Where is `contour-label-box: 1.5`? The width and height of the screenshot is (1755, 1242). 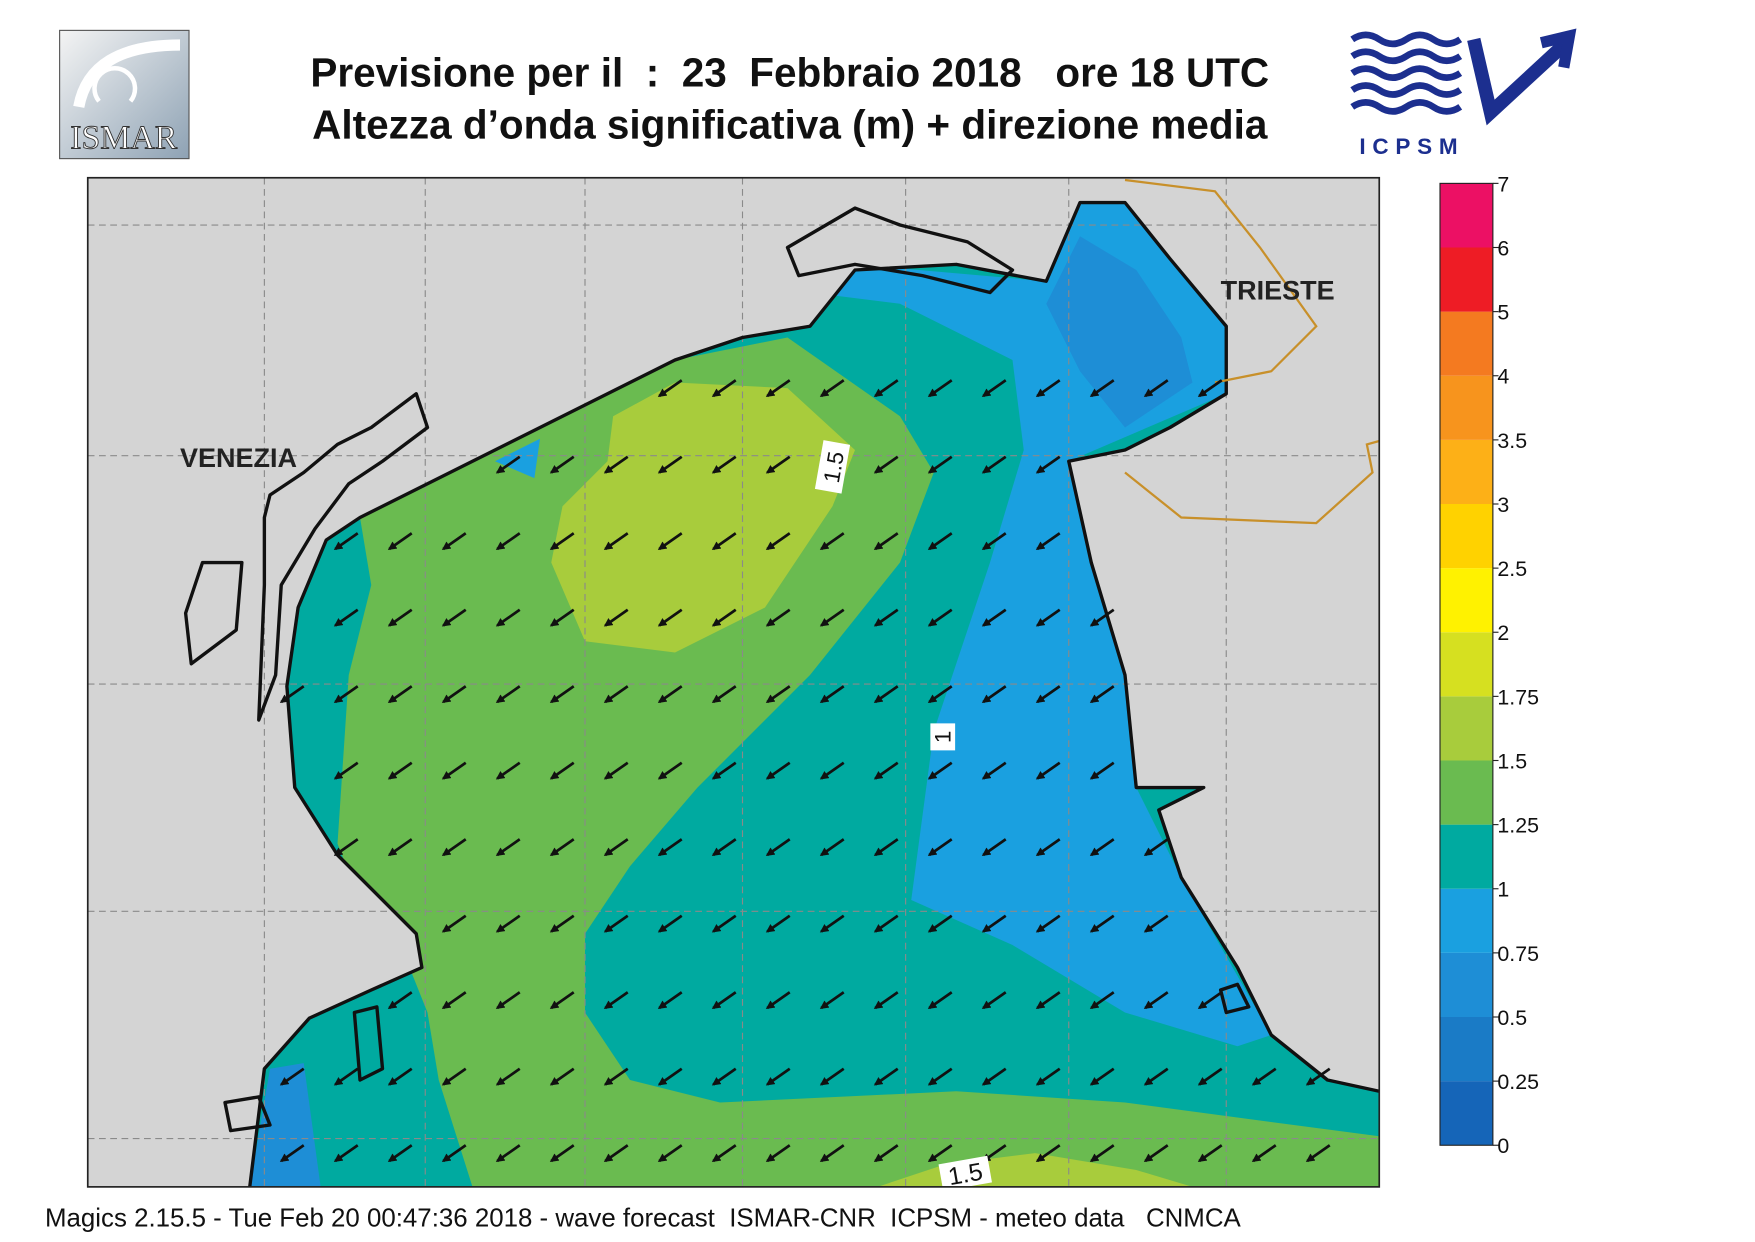 contour-label-box: 1.5 is located at coordinates (965, 1171).